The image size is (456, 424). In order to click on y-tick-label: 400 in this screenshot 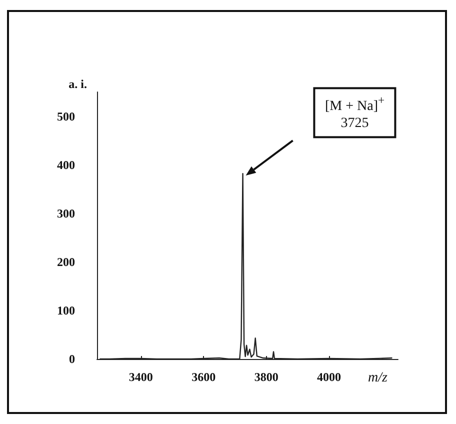, I will do `click(66, 165)`.